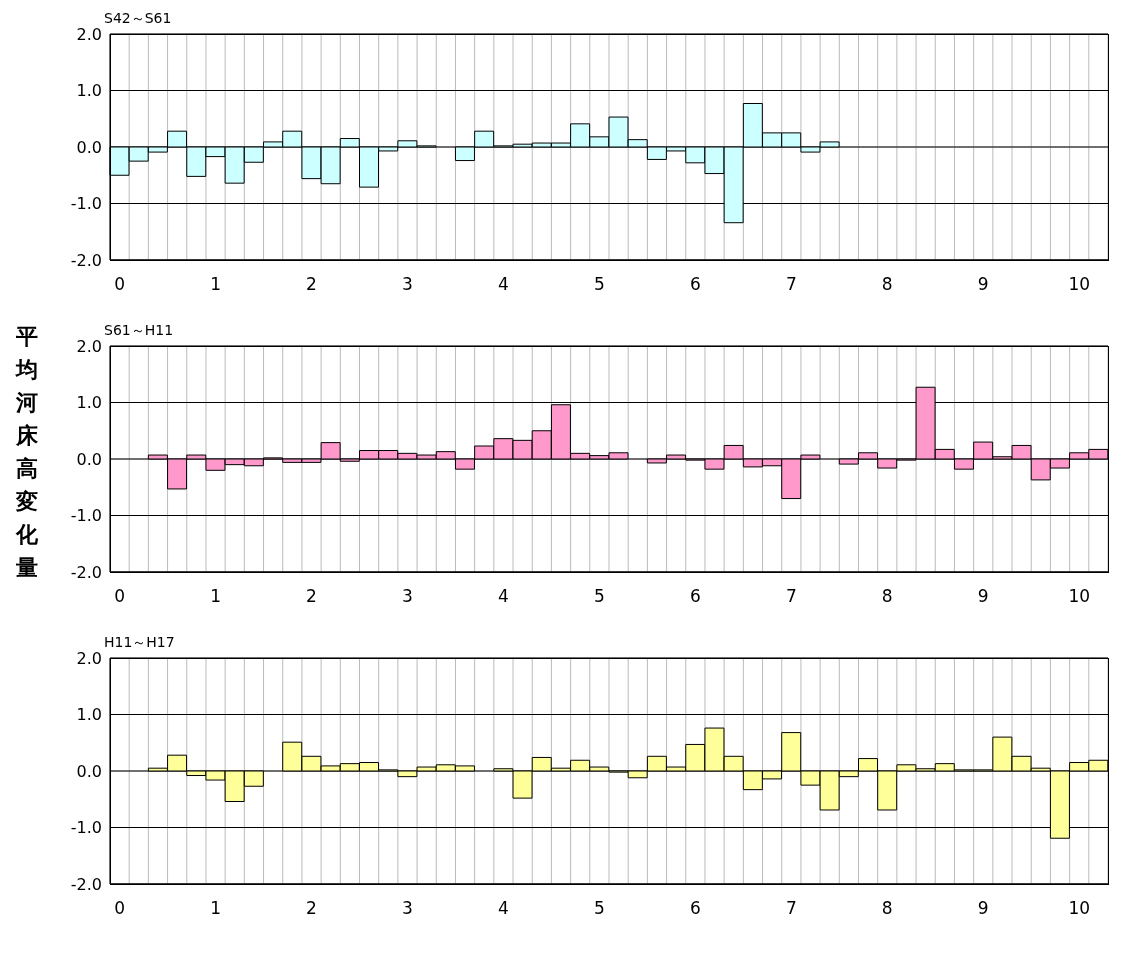 The height and width of the screenshot is (960, 1124). I want to click on chart-title: S42～S61, so click(138, 19).